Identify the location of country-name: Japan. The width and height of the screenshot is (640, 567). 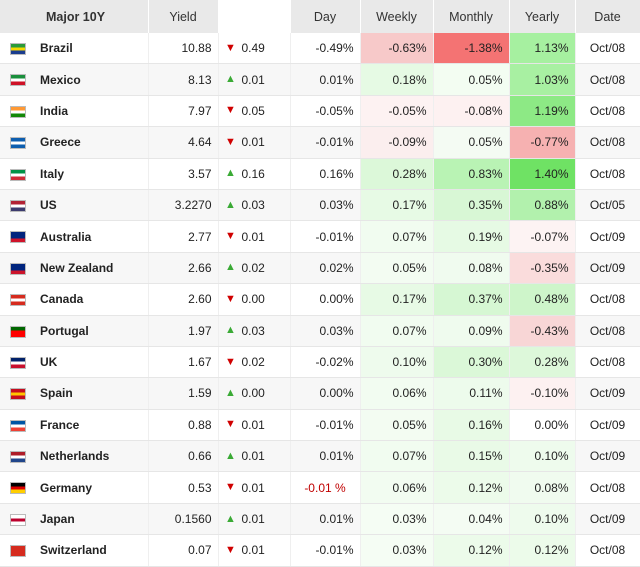
(91, 519).